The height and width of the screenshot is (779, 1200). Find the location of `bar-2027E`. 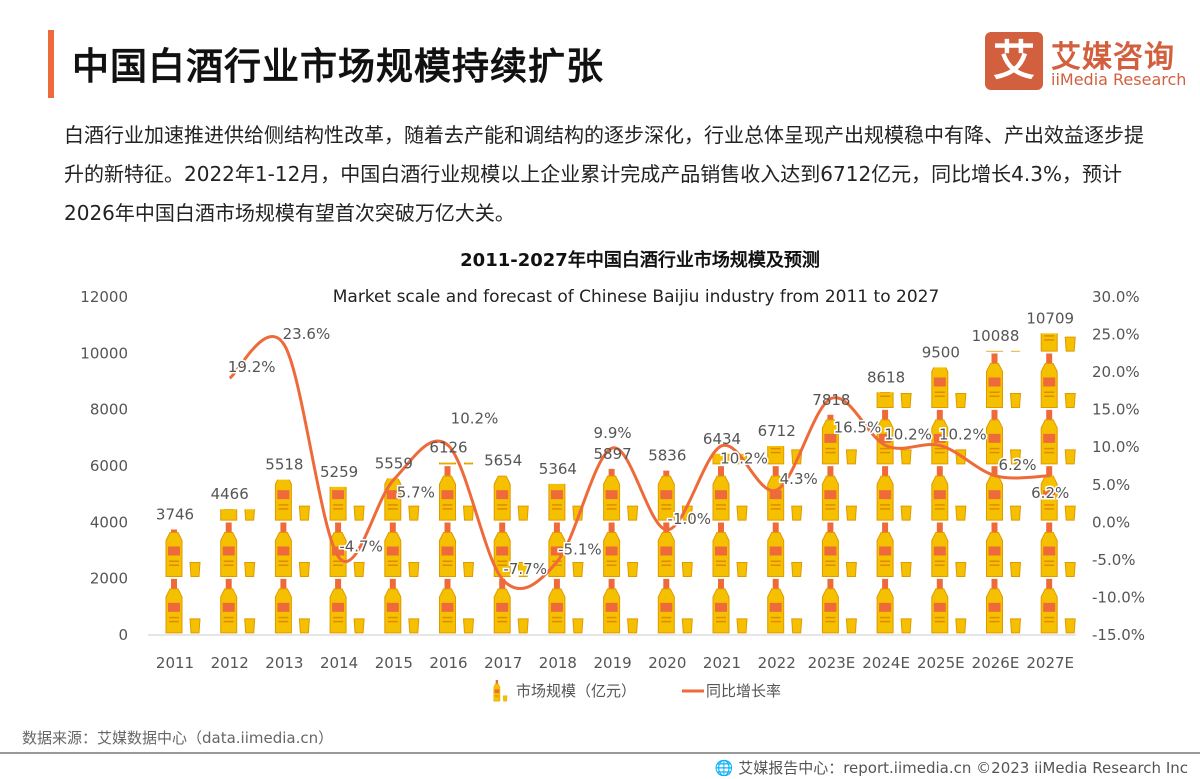

bar-2027E is located at coordinates (1058, 483).